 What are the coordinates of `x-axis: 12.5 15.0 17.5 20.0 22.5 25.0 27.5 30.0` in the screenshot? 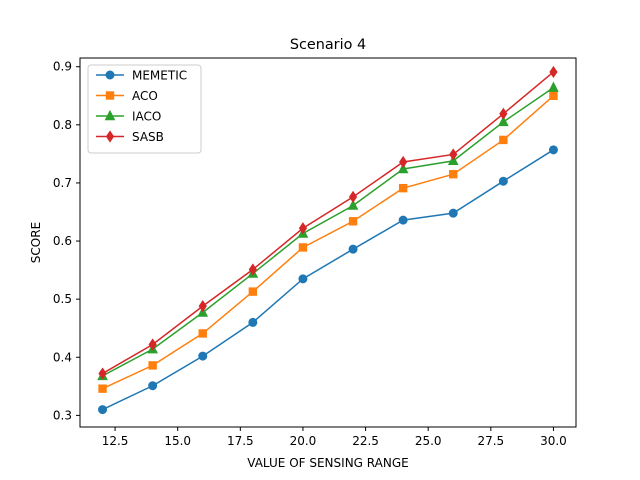 It's located at (334, 437).